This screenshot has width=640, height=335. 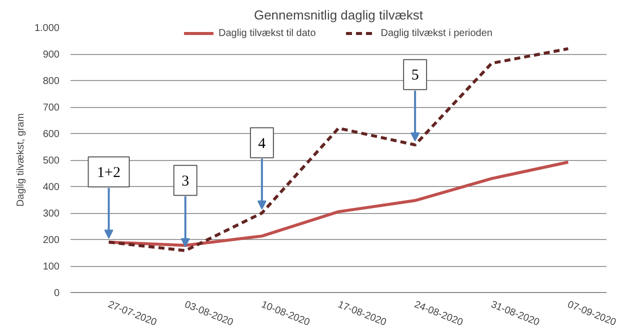 I want to click on y-tick-label: 700, so click(x=51, y=108).